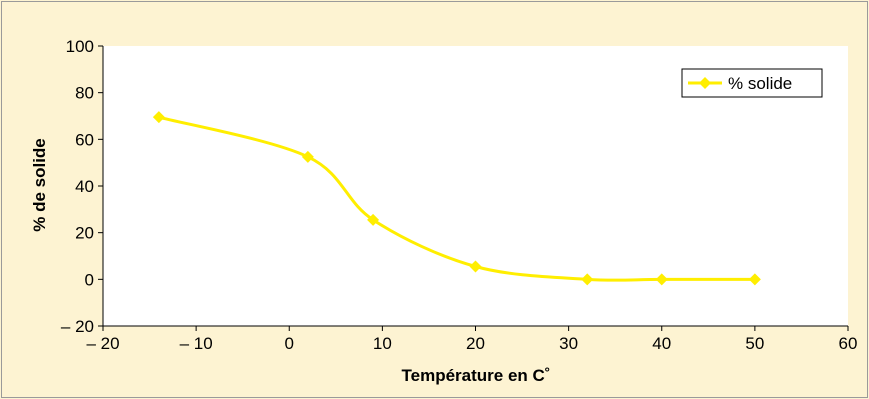 Image resolution: width=869 pixels, height=399 pixels. Describe the element at coordinates (754, 343) in the screenshot. I see `x-tick-label: 50` at that location.